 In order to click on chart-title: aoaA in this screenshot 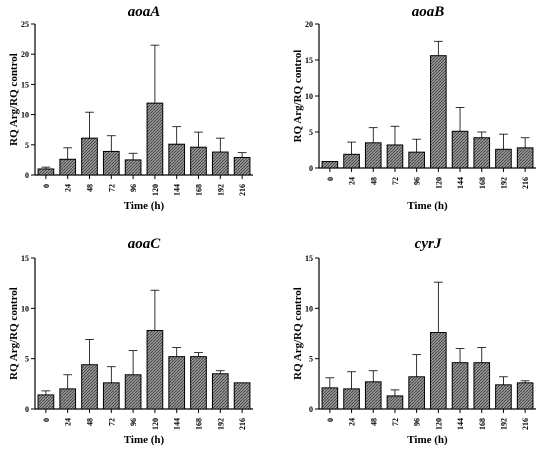, I will do `click(144, 12)`.